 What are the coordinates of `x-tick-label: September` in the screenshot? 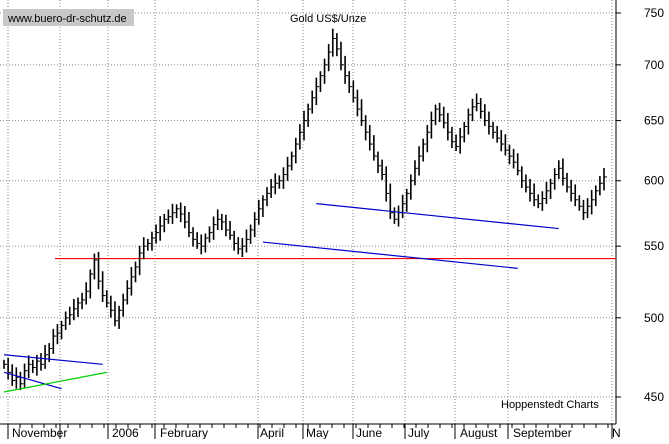 It's located at (542, 432).